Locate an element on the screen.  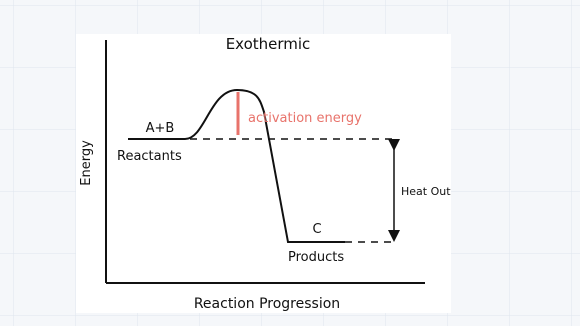
heat-label: Heat Out is located at coordinates (426, 191).